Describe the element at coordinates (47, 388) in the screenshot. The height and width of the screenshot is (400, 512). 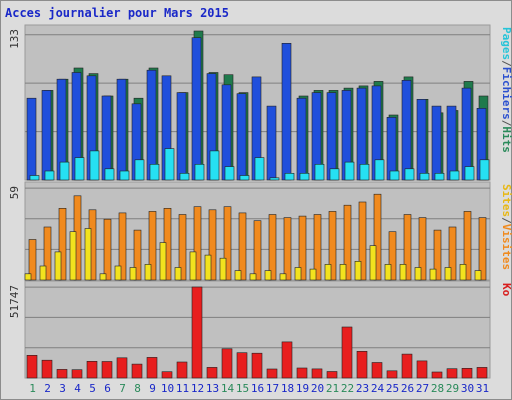
I see `x-tick-label: 2` at that location.